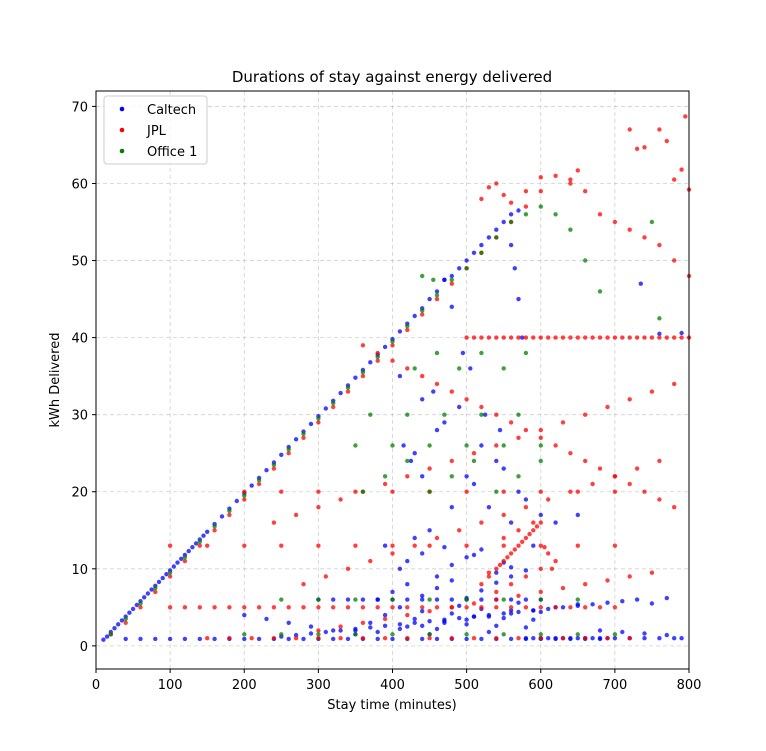  I want to click on legend-marker-jpl, so click(122, 130).